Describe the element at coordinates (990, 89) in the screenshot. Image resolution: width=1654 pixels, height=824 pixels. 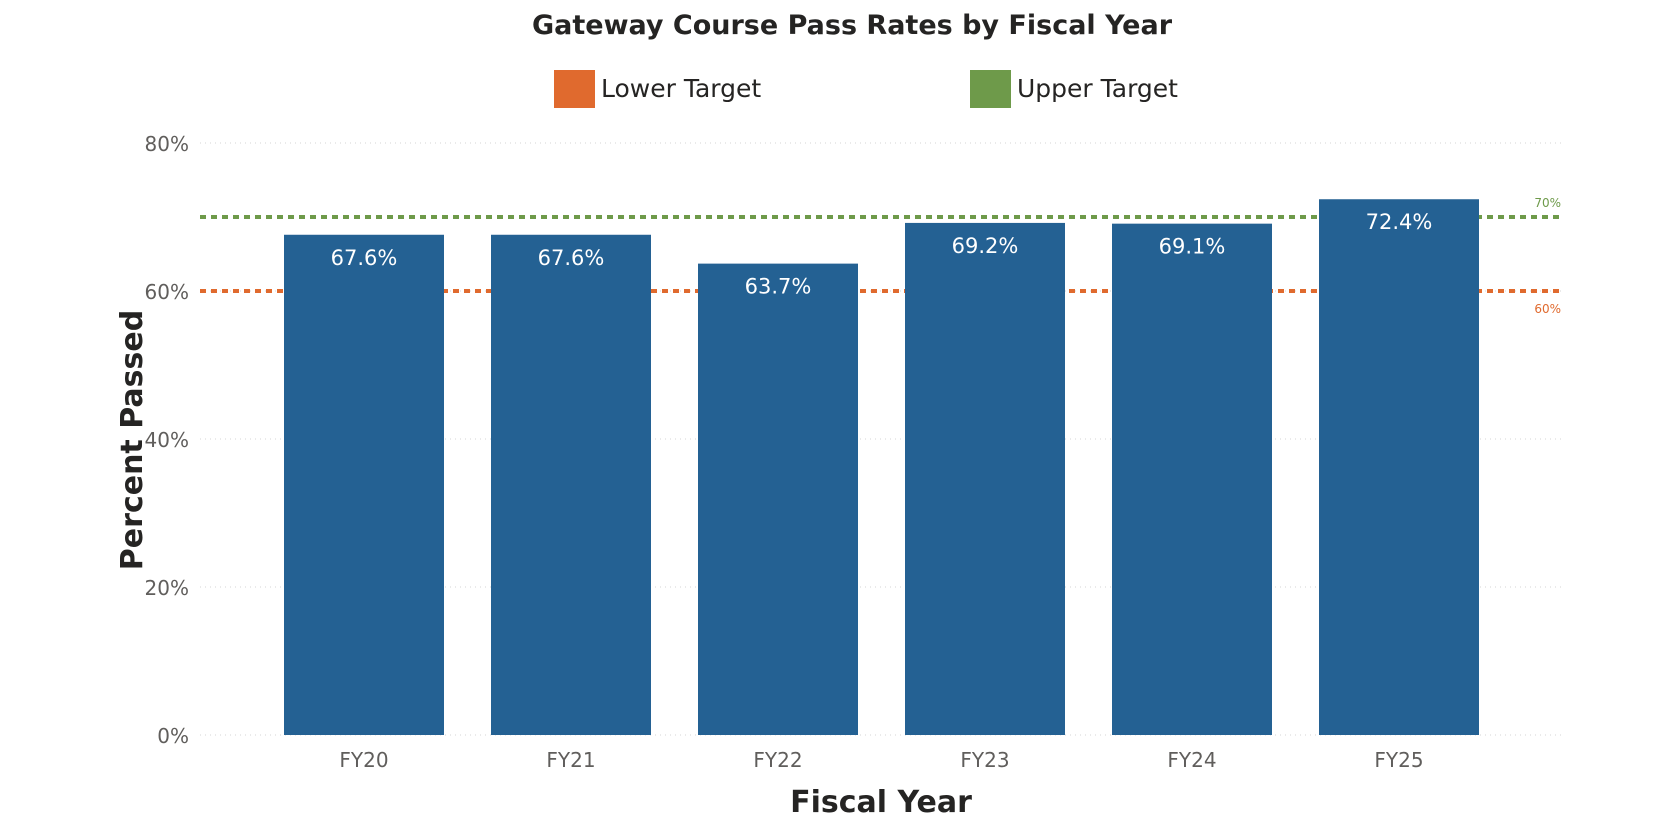
I see `legend-swatch-upper-target` at that location.